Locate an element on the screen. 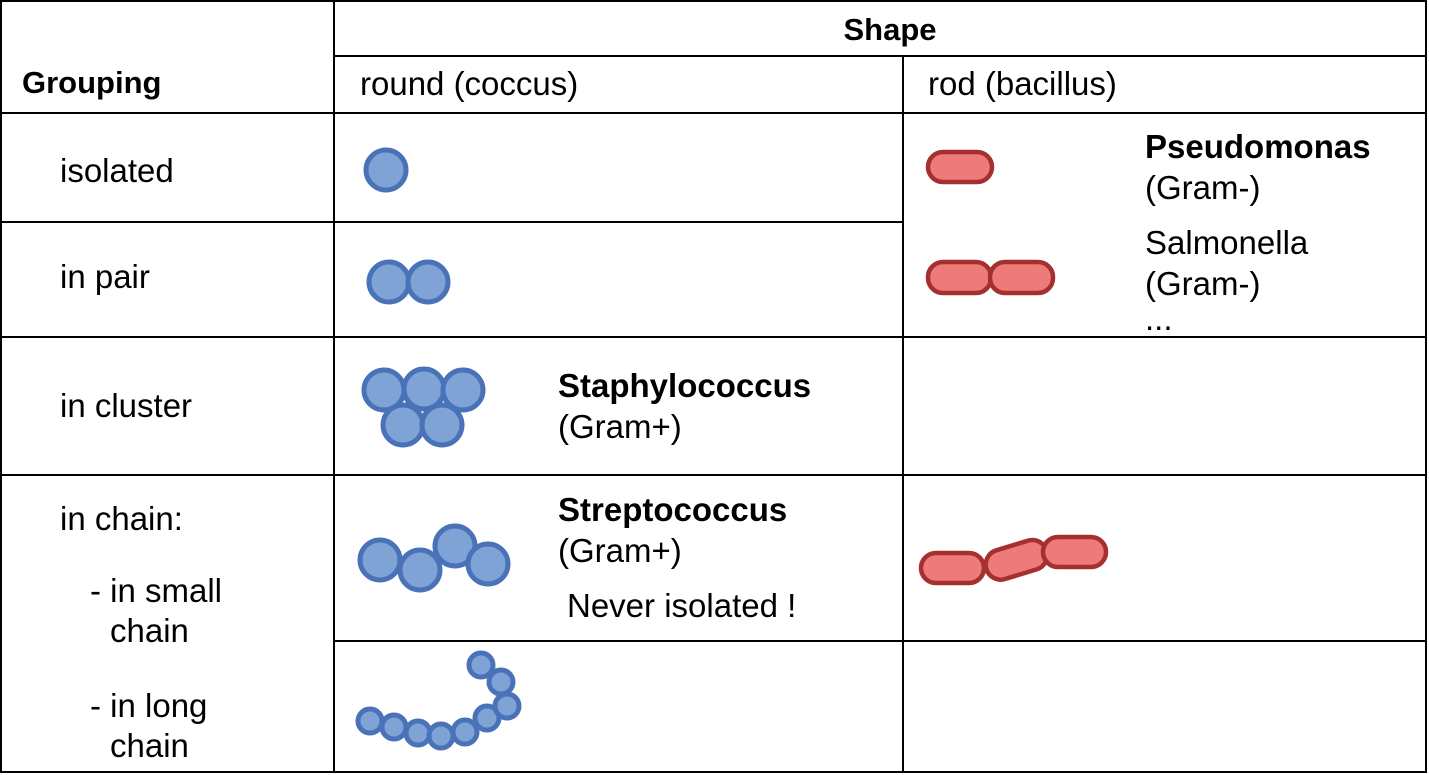 The image size is (1429, 775). streptococcus-label: Streptococcus is located at coordinates (672, 509).